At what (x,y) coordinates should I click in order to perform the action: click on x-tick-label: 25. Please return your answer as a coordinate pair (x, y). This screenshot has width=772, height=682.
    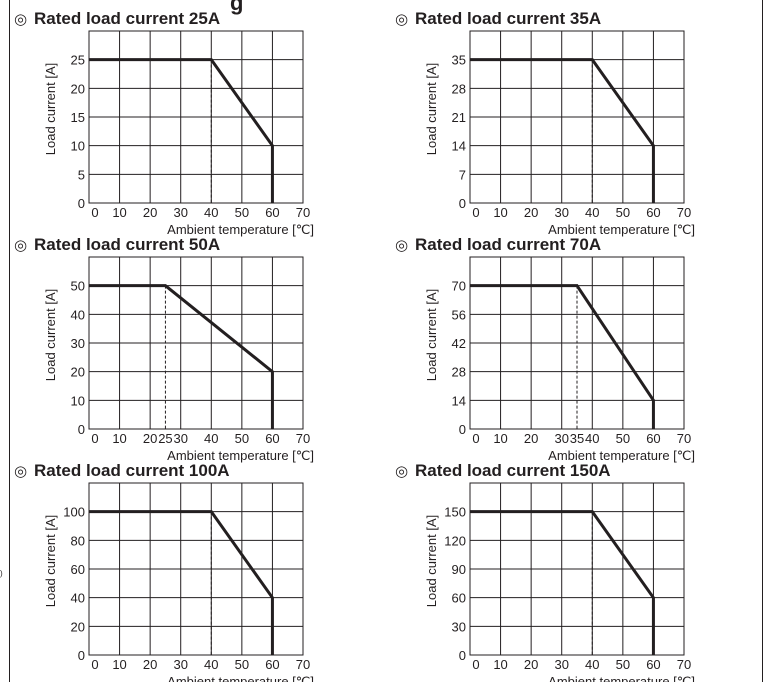
    Looking at the image, I should click on (165, 438).